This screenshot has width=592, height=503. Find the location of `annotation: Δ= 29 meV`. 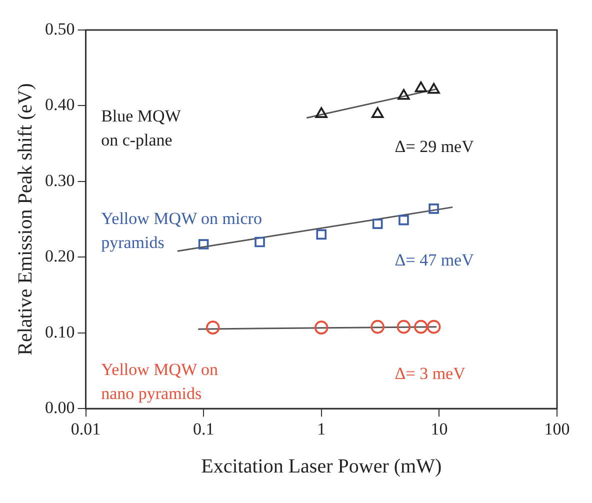

annotation: Δ= 29 meV is located at coordinates (434, 146).